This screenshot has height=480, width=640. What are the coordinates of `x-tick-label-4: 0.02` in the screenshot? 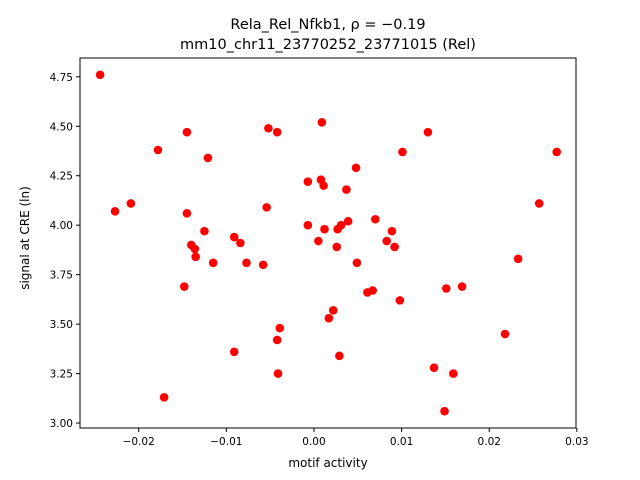 It's located at (489, 442).